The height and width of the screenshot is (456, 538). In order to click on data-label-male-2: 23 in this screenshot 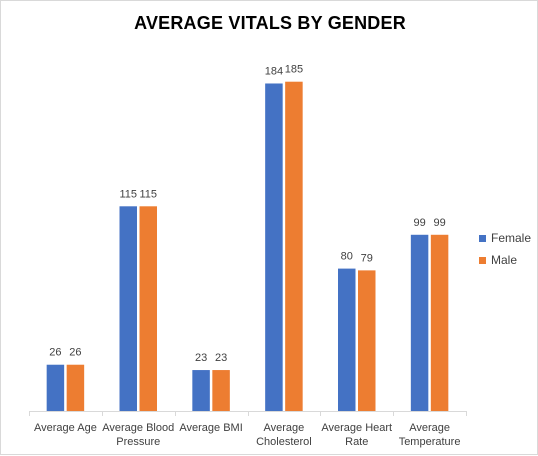, I will do `click(221, 358)`.